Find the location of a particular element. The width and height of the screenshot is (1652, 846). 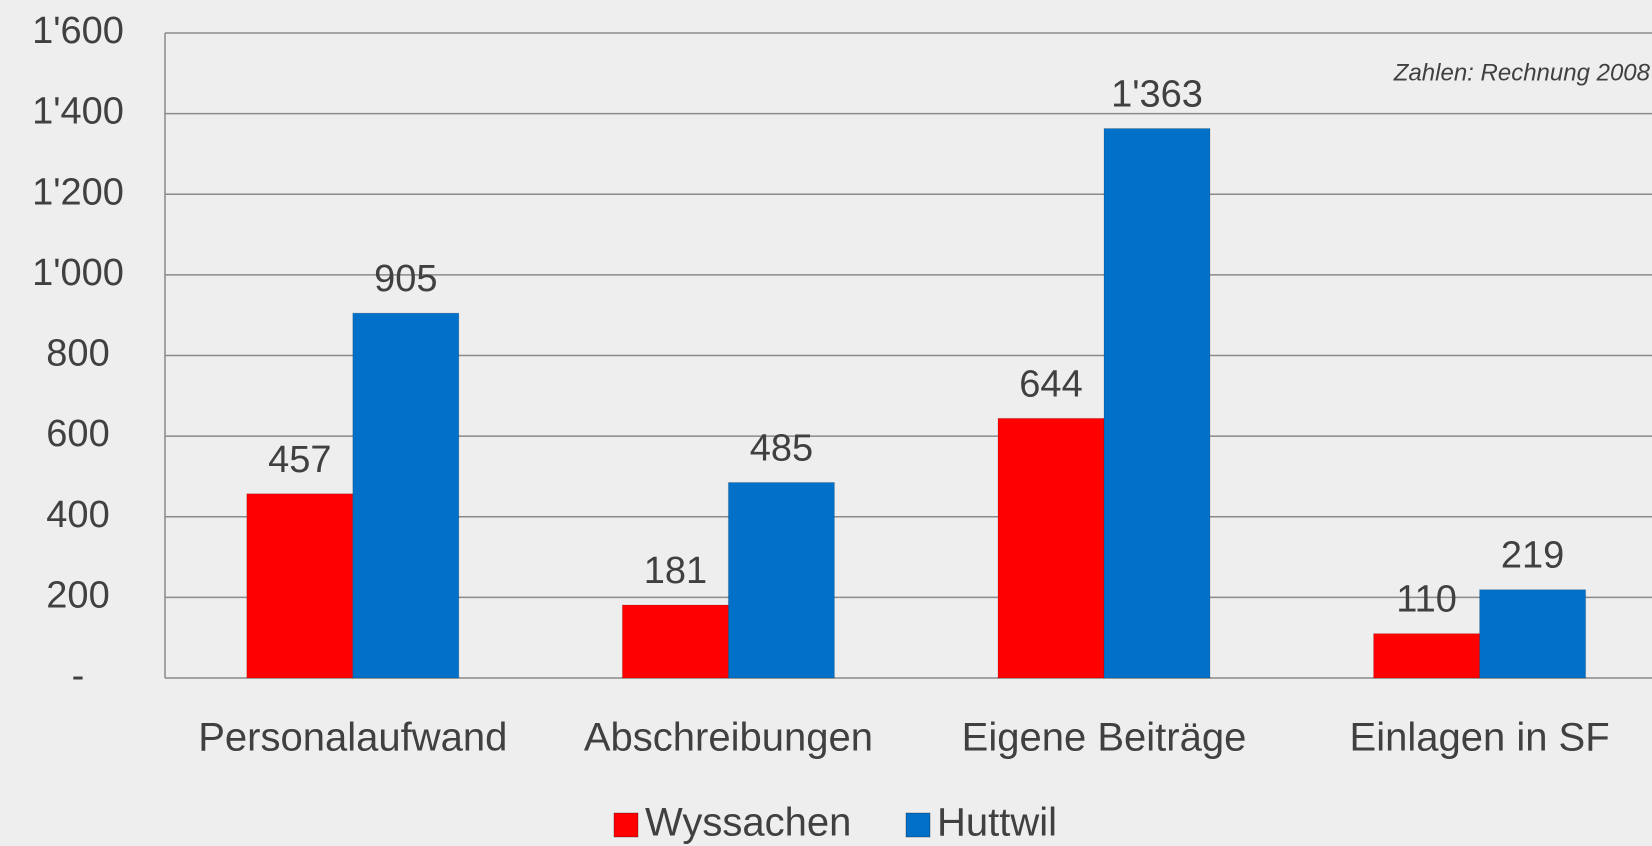

y-tick-label: 400 is located at coordinates (77, 515).